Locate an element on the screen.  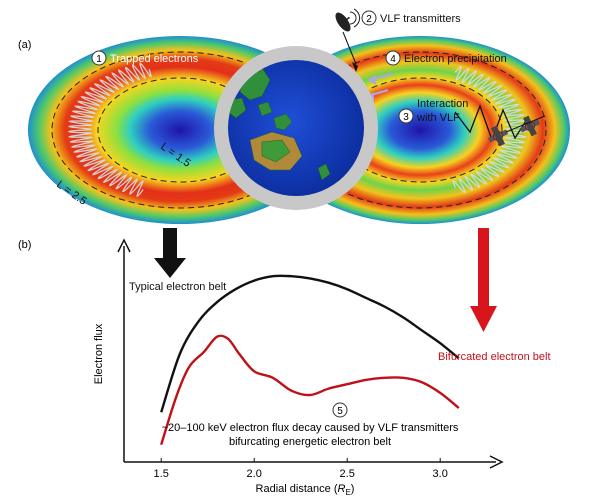
svg-text: 1 is located at coordinates (99, 59).